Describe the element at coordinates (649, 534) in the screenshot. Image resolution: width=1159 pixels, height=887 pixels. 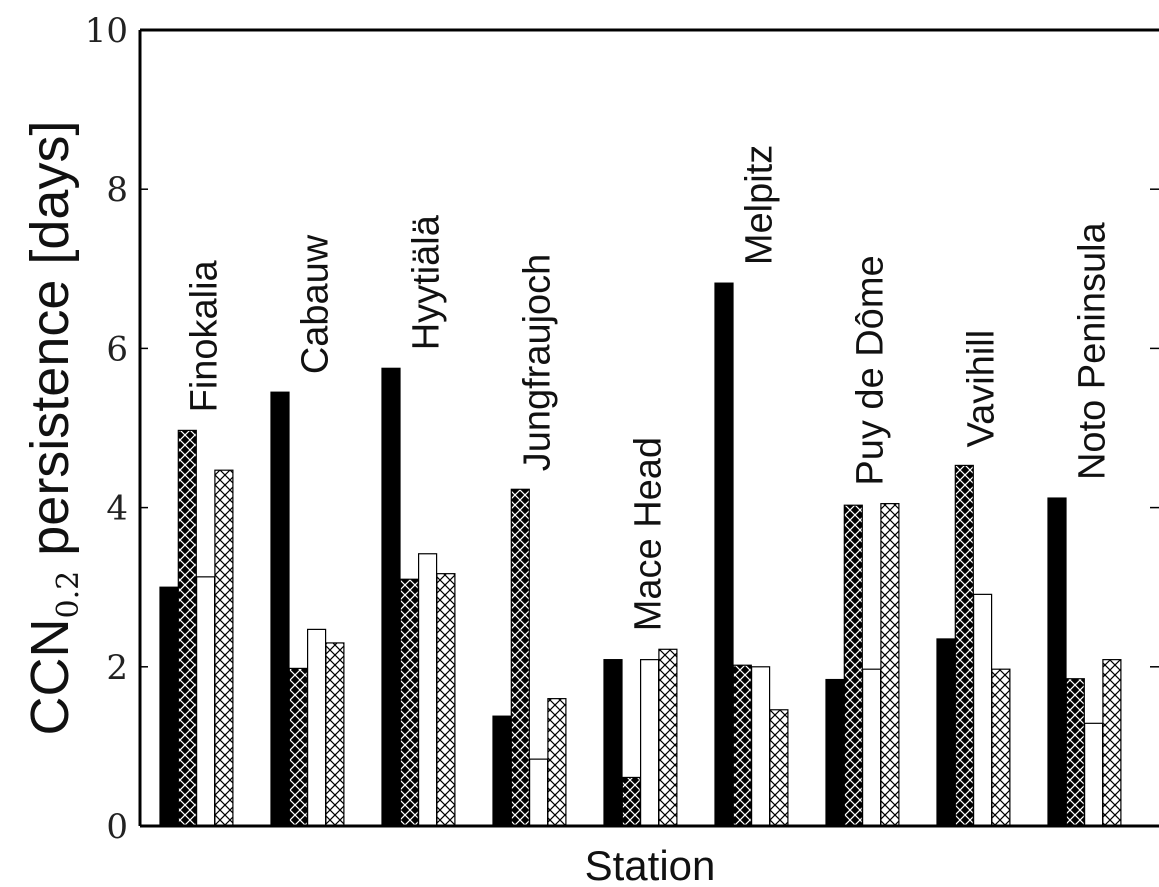
I see `station-label: Mace Head` at that location.